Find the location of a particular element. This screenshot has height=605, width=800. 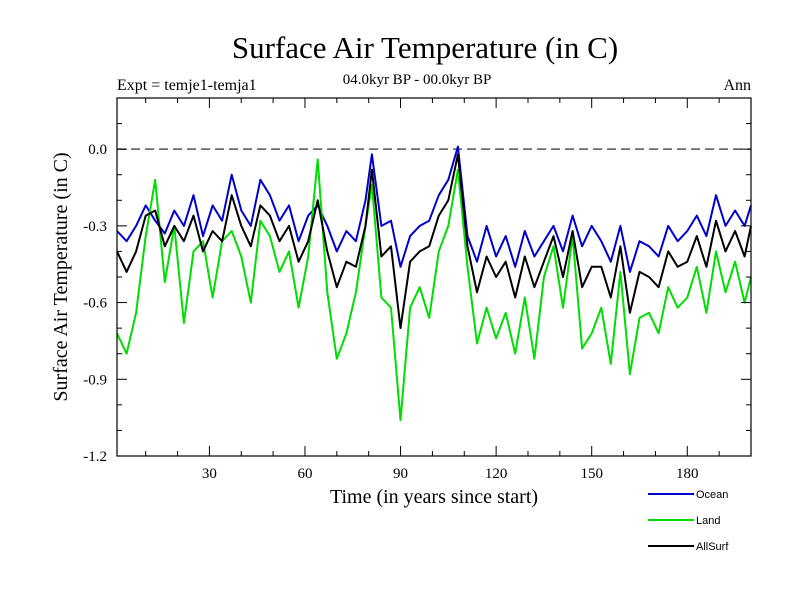

x-tick-label: 60 is located at coordinates (304, 474).